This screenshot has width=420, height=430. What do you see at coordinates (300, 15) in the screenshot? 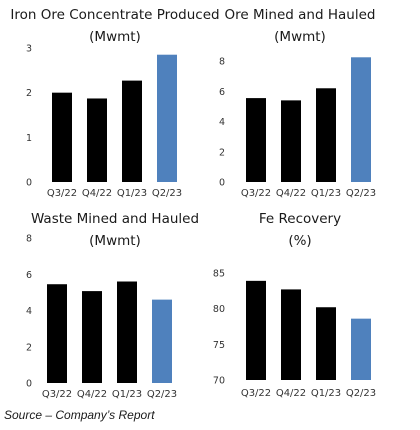
I see `chart-title: Ore Mined and Hauled` at bounding box center [300, 15].